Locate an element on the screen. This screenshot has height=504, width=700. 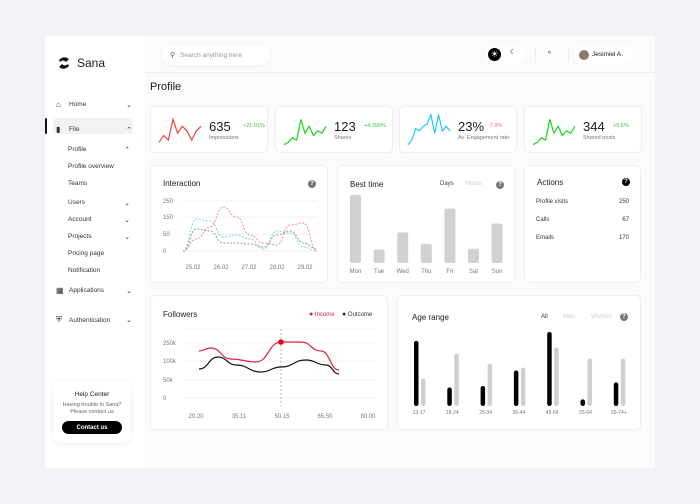
x-tick-label: Fri is located at coordinates (449, 272).